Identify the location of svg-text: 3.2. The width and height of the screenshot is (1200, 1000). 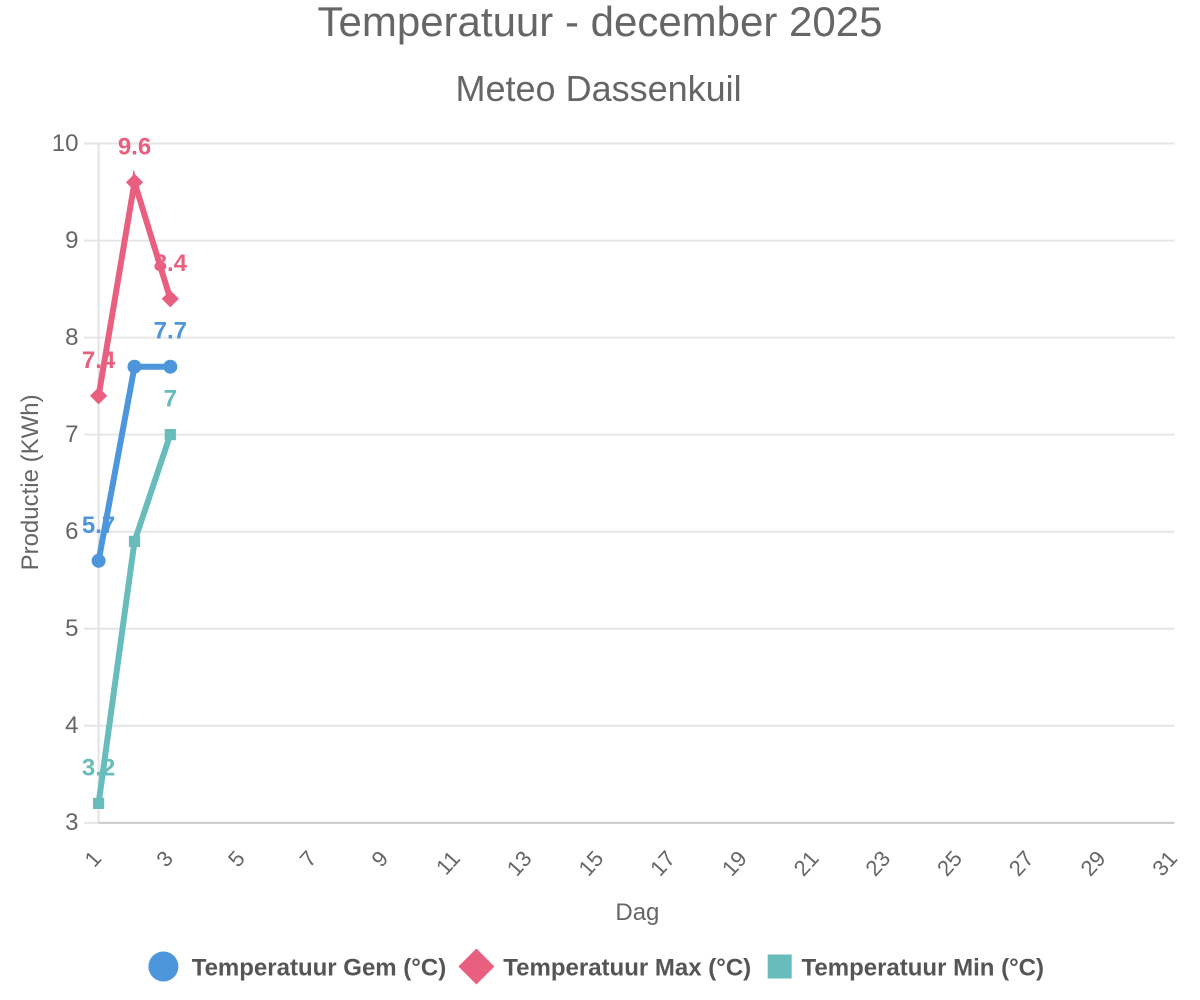
(98, 767).